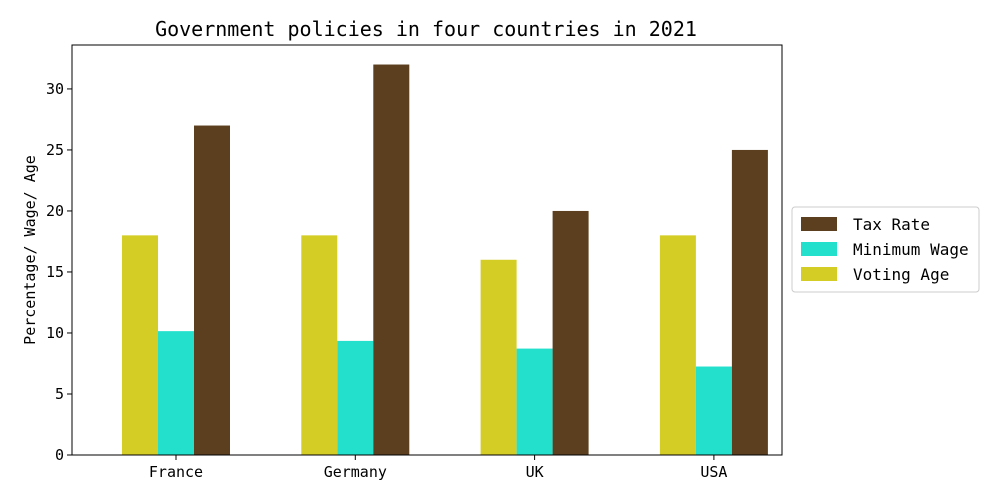 The height and width of the screenshot is (500, 1000). I want to click on y-tick-label-25: 25, so click(55, 150).